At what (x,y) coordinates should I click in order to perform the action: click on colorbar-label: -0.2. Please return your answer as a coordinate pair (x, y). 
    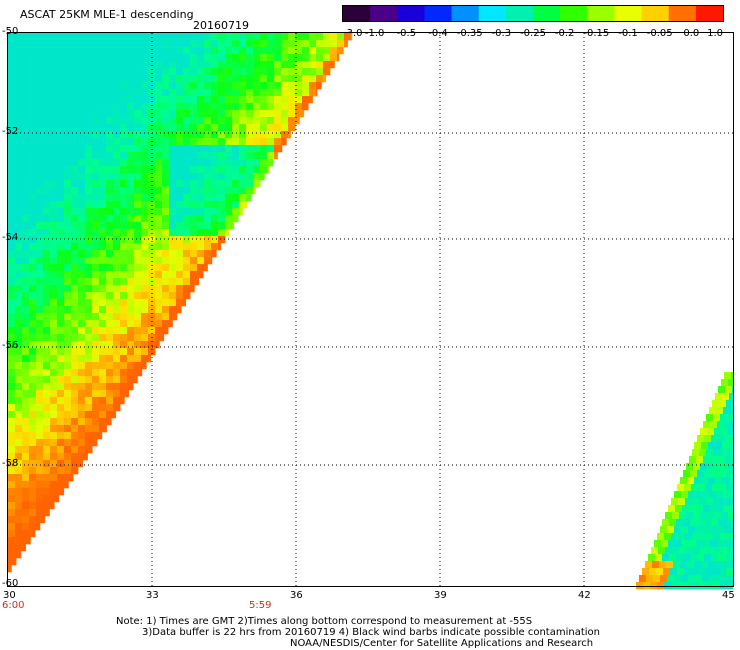
    Looking at the image, I should click on (565, 33).